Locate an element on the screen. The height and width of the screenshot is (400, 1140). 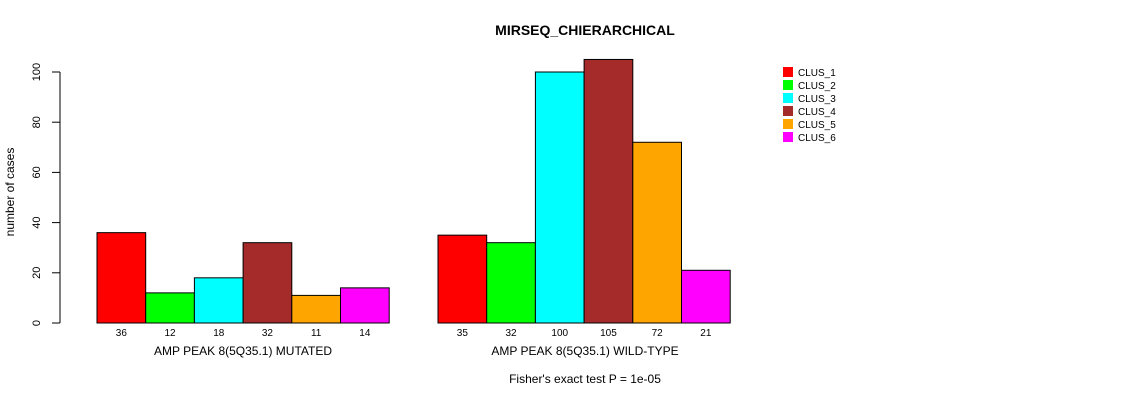
y-tick-label: 100 is located at coordinates (37, 72).